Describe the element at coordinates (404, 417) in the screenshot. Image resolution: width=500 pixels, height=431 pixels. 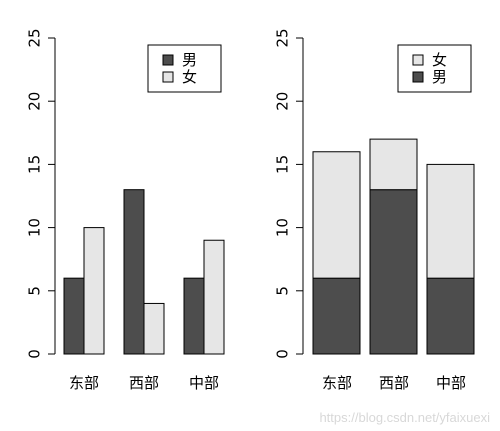
I see `watermark-text: https://blog.csdn.net/yfaixuexi` at that location.